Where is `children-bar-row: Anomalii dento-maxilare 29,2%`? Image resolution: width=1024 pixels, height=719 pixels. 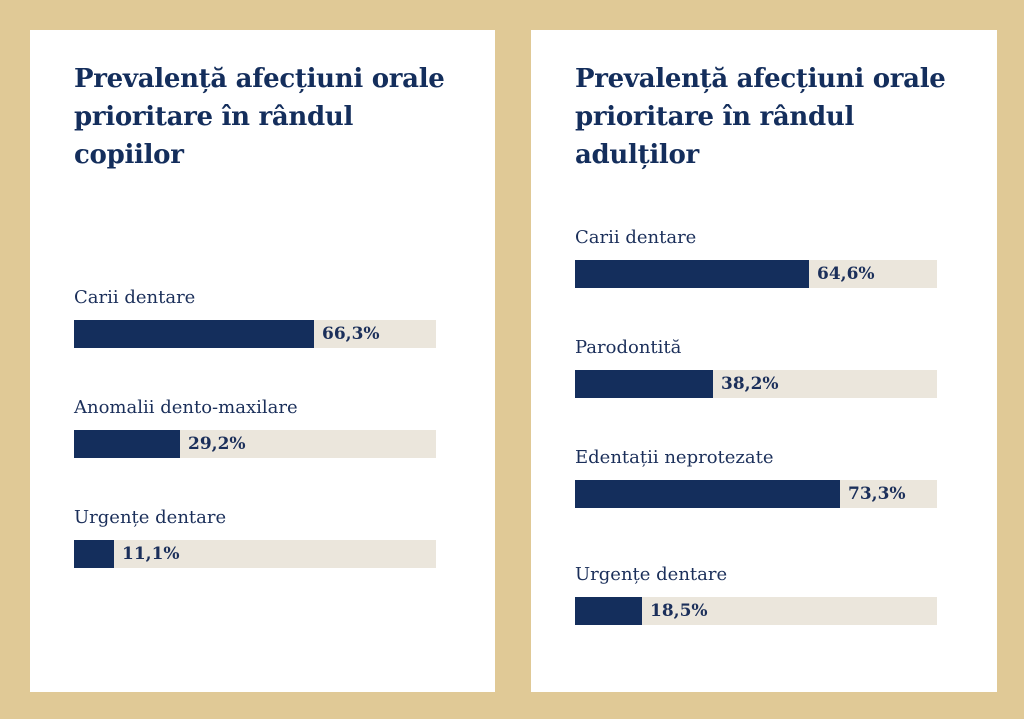
children-bar-row: Anomalii dento-maxilare 29,2% is located at coordinates (255, 427).